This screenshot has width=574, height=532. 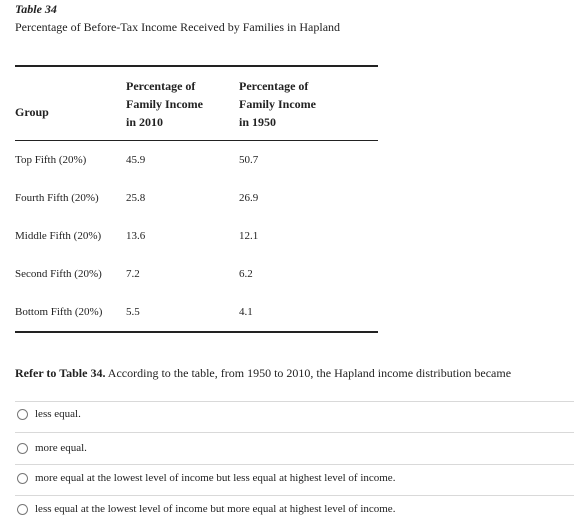 I want to click on table-bottom-rule, so click(x=196, y=332).